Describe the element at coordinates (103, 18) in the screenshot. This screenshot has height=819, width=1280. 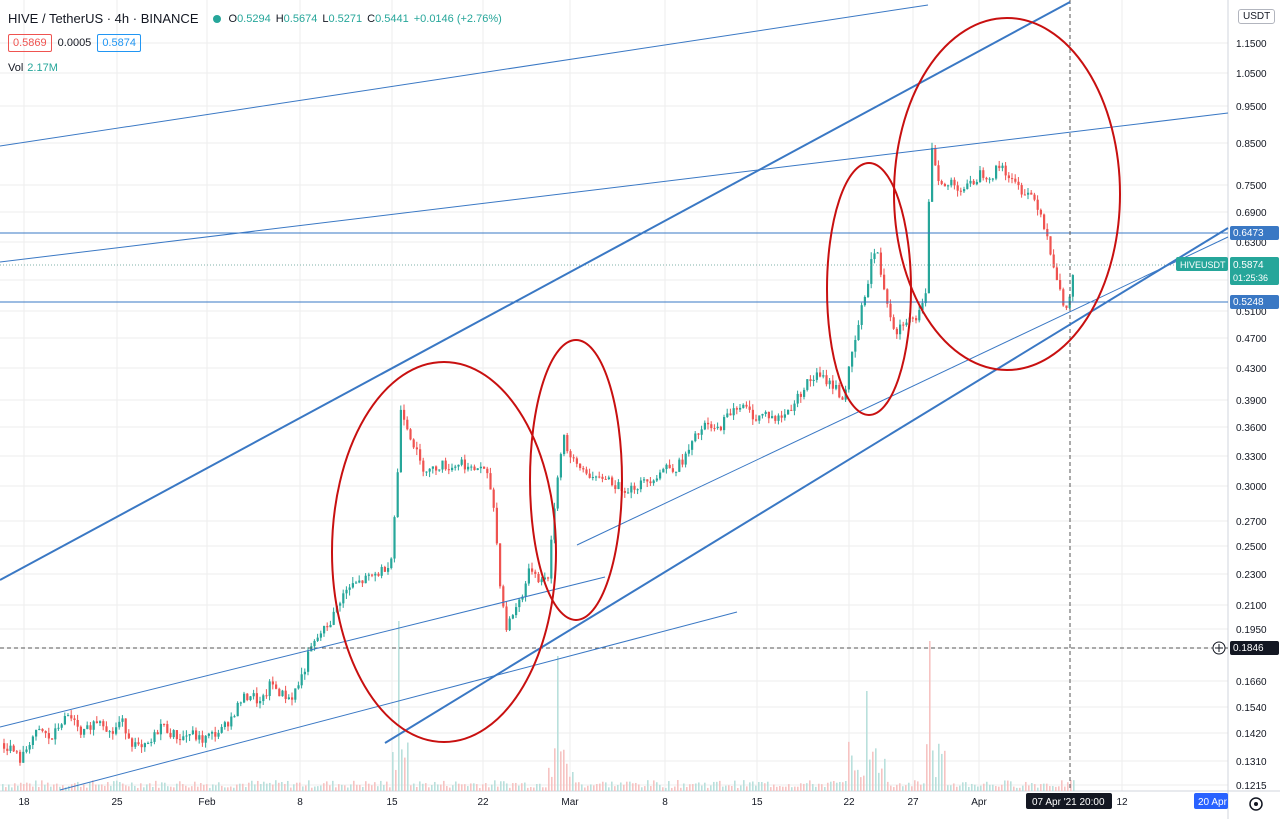
I see `symbol-title: HIVE / TetherUS · 4h · BINANCE` at that location.